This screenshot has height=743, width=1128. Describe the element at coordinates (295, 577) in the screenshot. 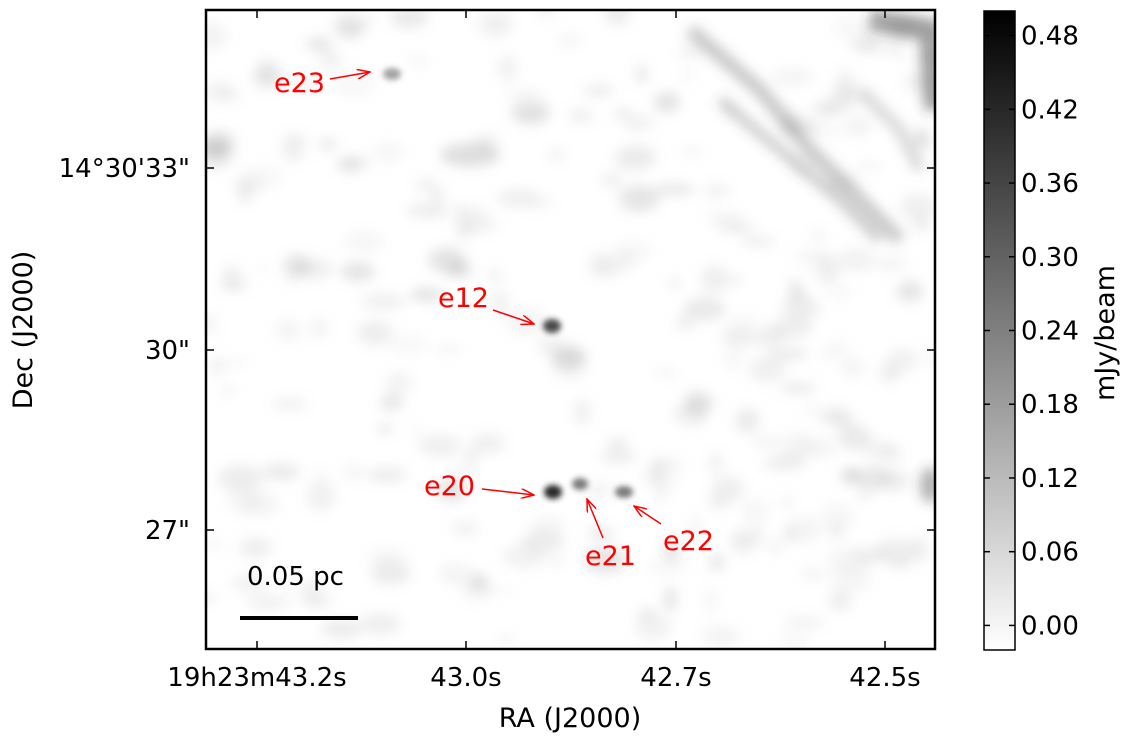

I see `scale-bar-label: 0.05 pc` at that location.